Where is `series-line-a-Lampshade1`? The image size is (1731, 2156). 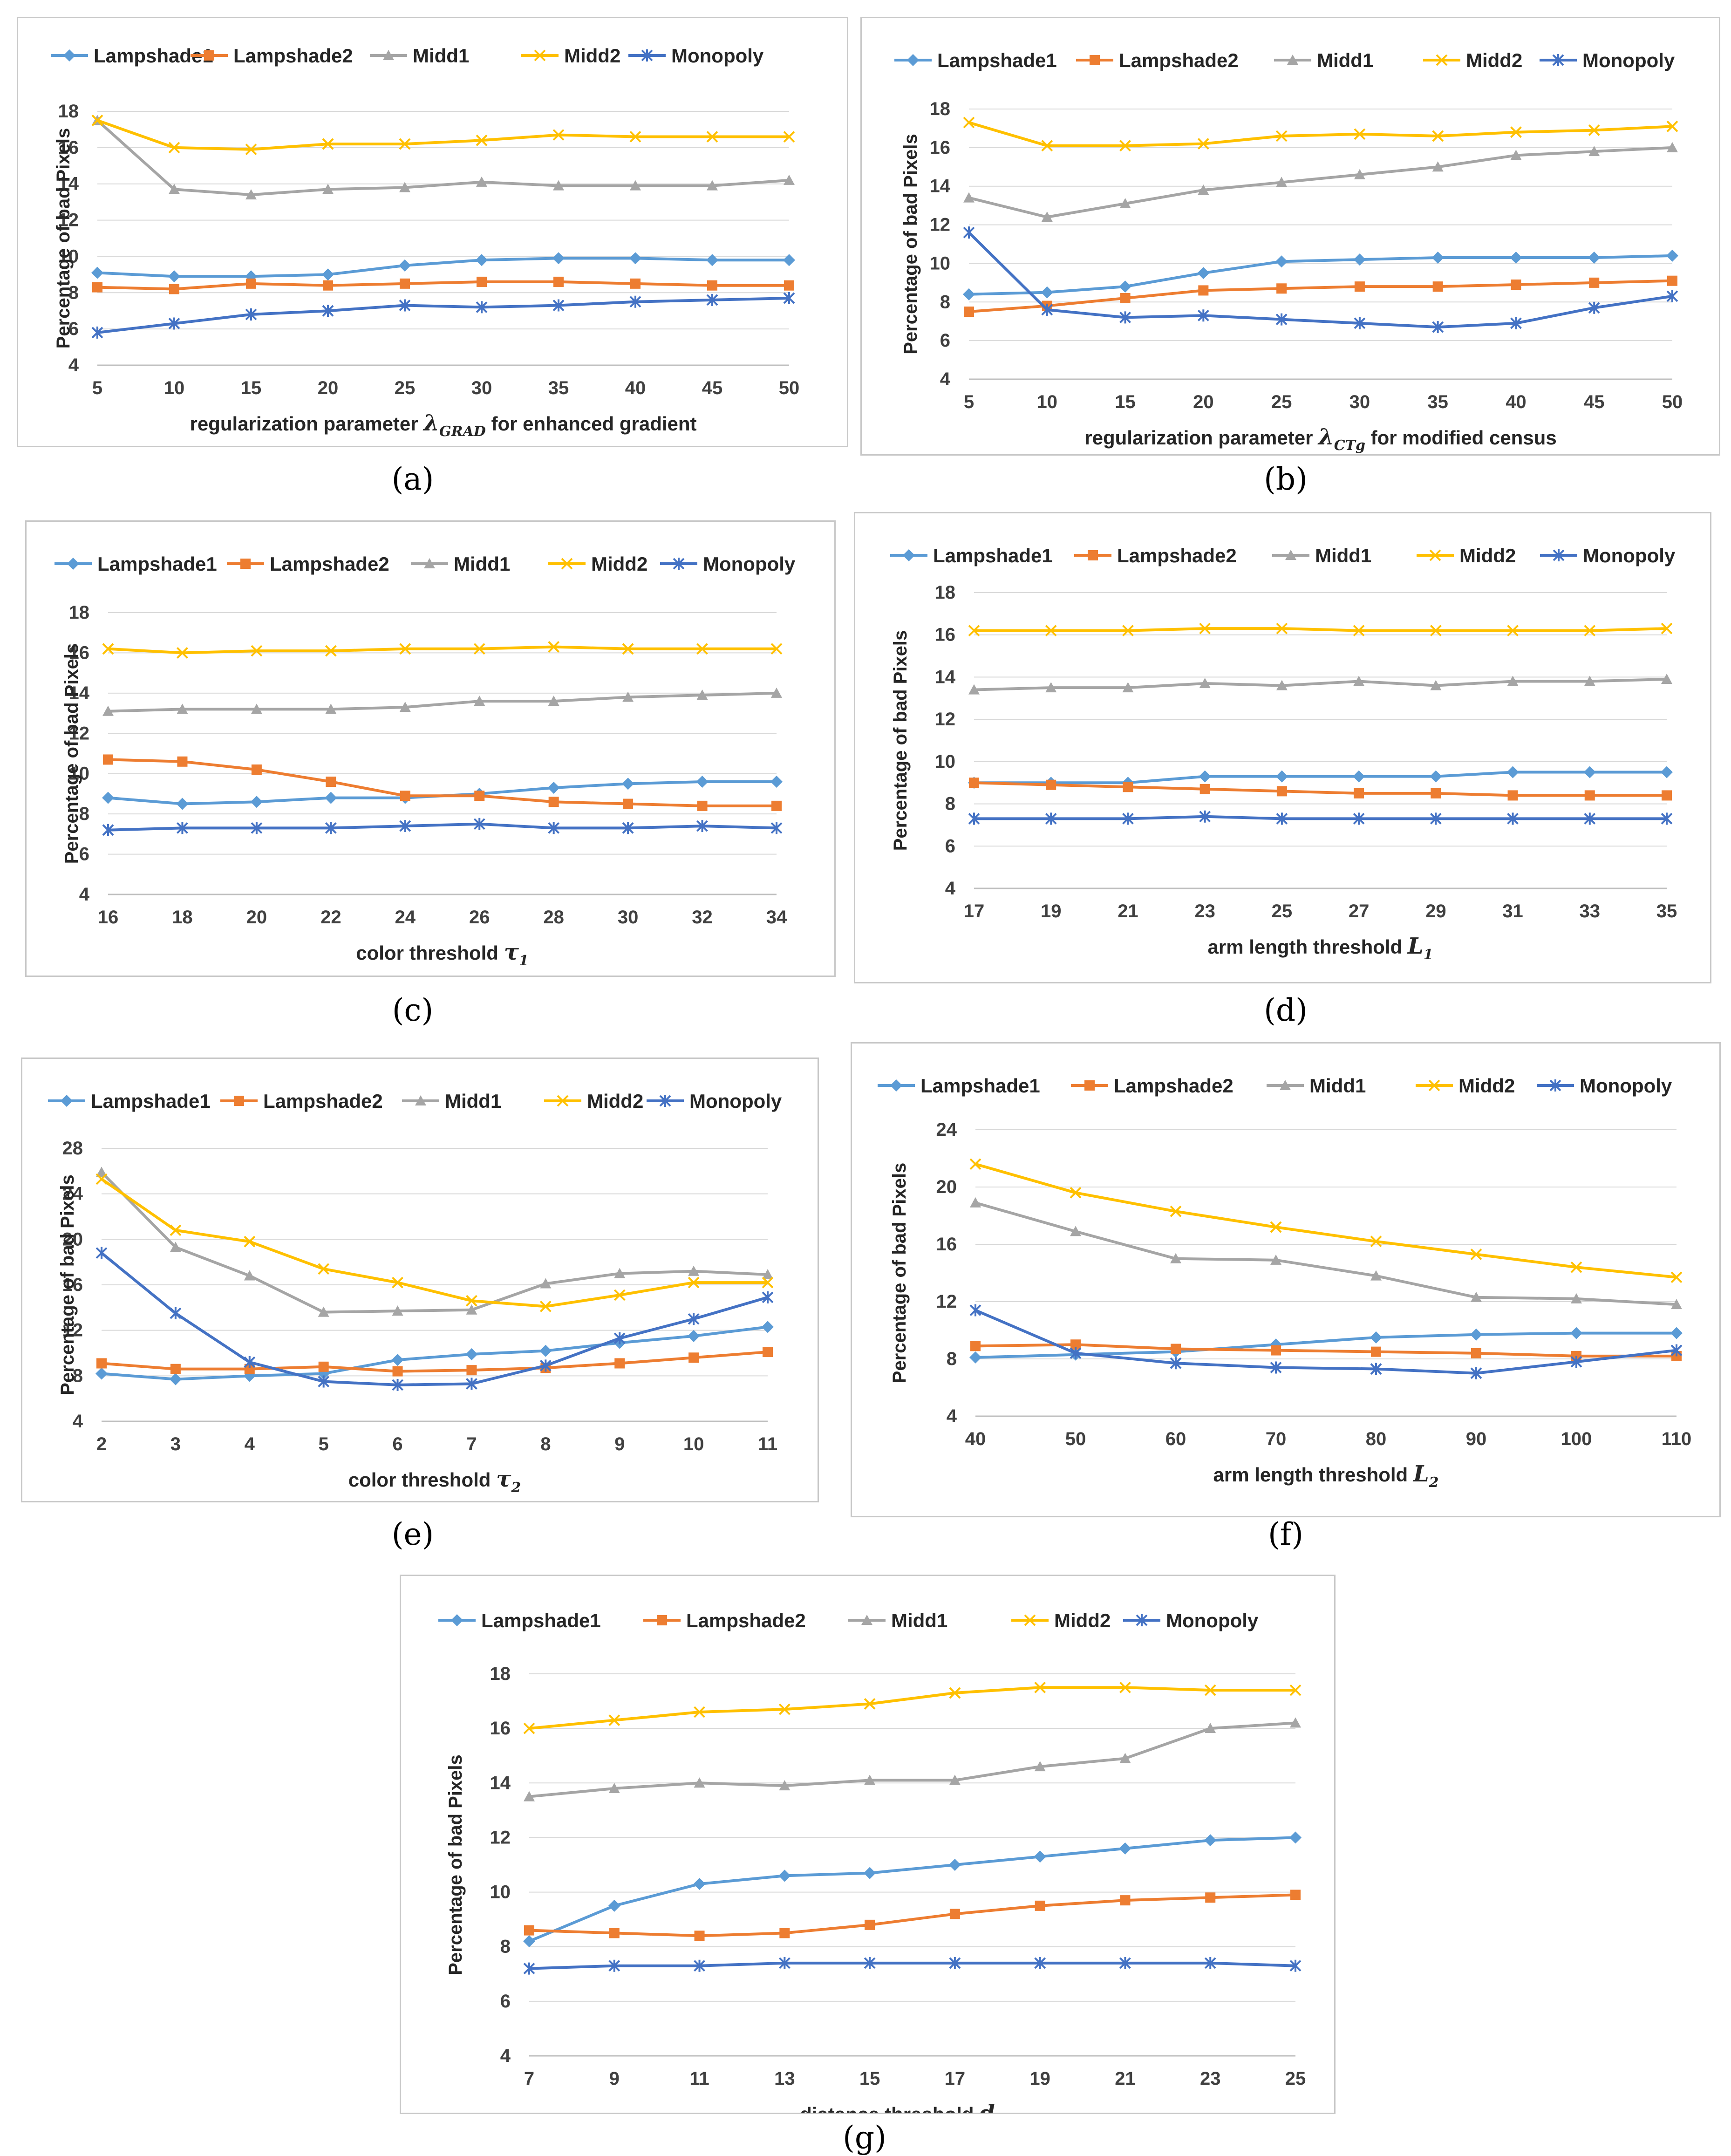 series-line-a-Lampshade1 is located at coordinates (443, 267).